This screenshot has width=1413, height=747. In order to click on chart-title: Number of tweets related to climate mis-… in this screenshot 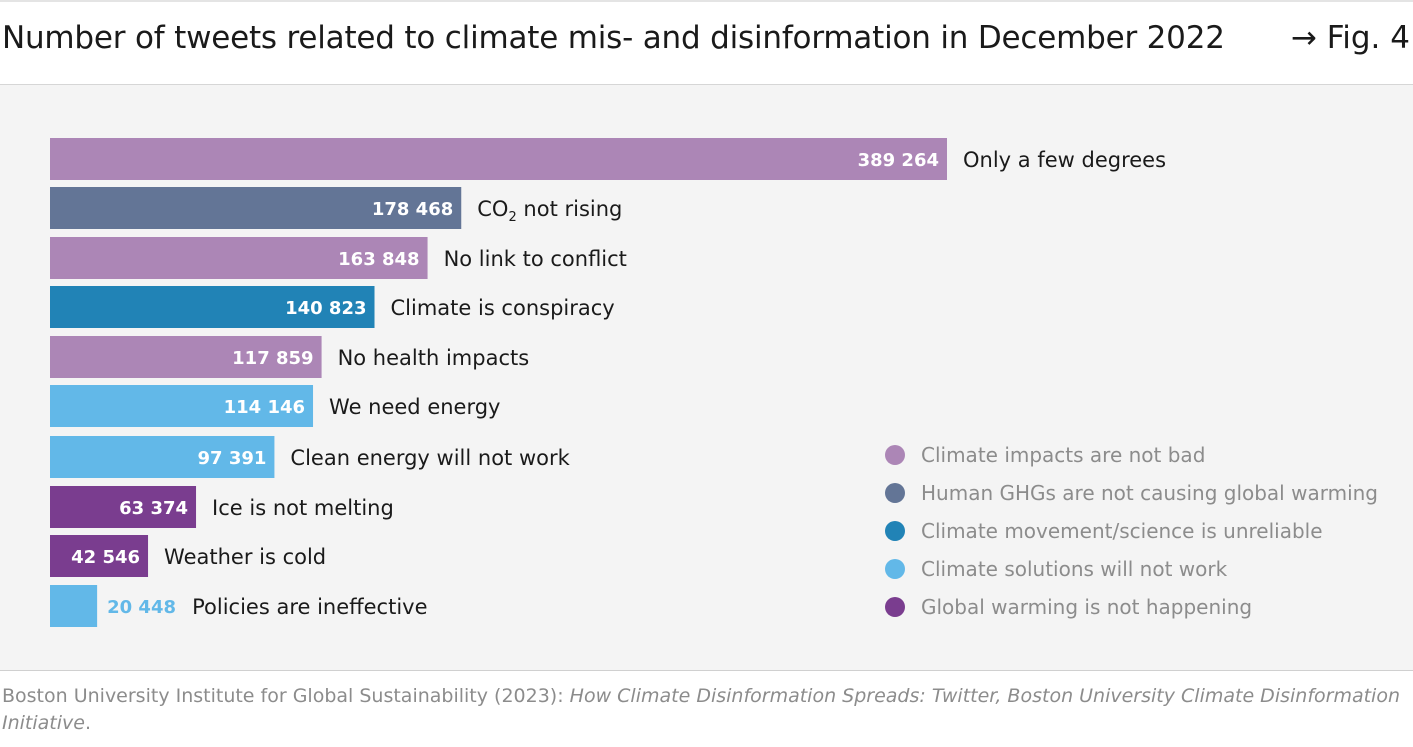, I will do `click(613, 38)`.